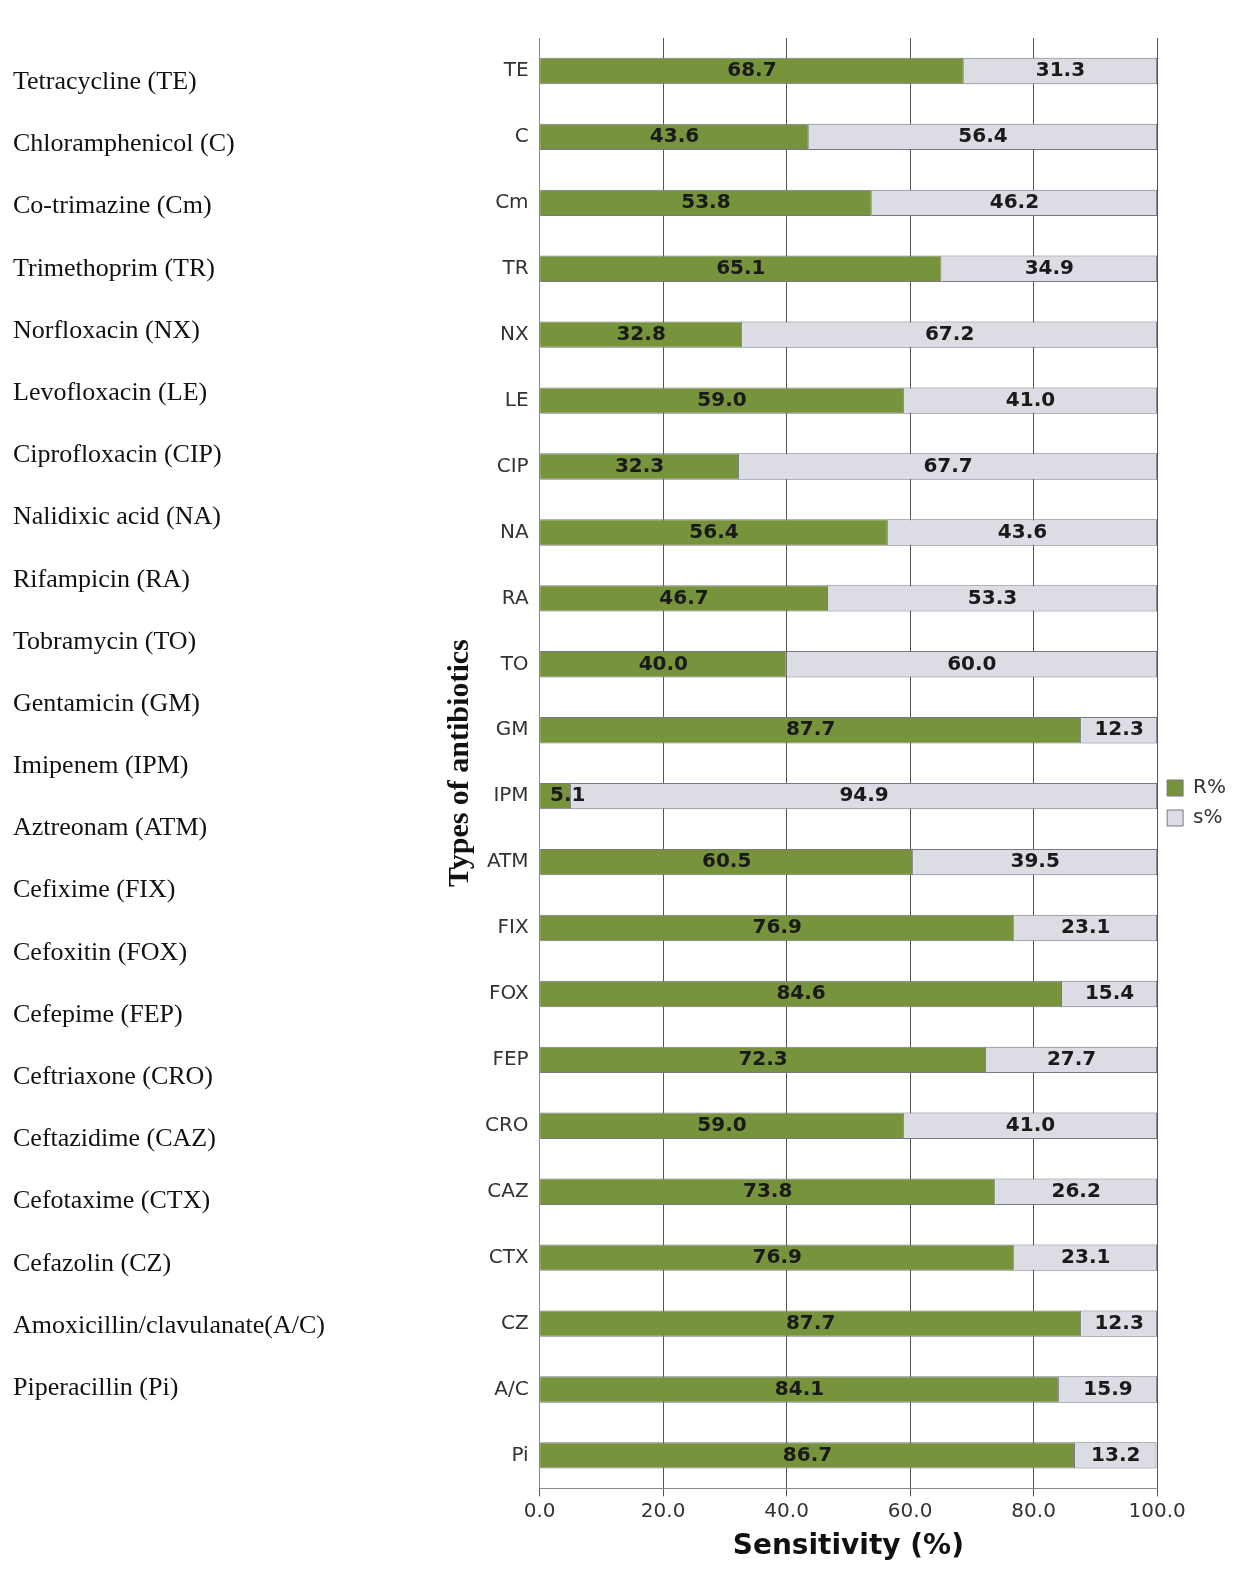 The width and height of the screenshot is (1254, 1589). Describe the element at coordinates (641, 332) in the screenshot. I see `data-label: 32.8` at that location.